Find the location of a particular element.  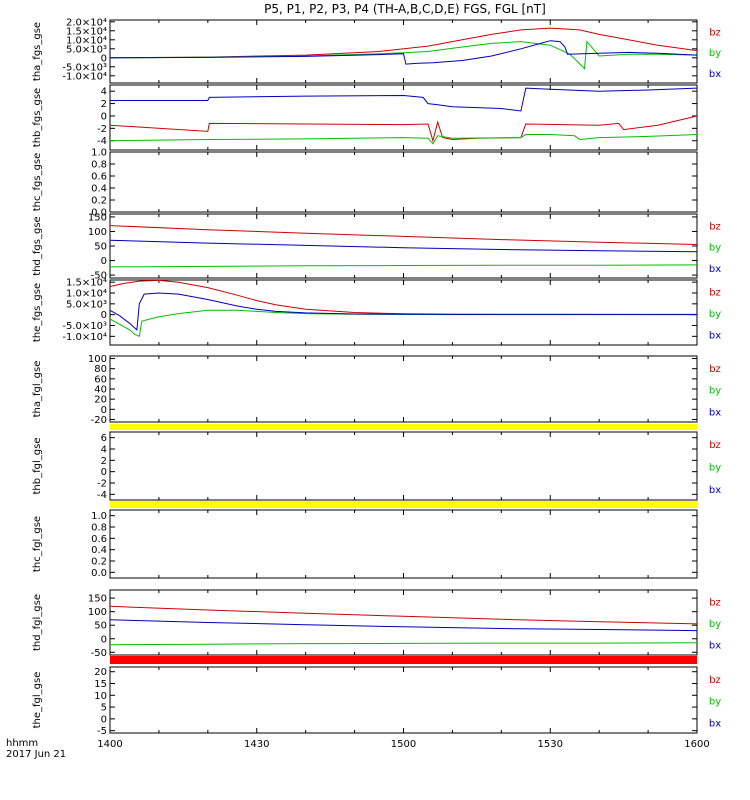

panel-thd_fgs_gse: 150 100 50 0 -50 thd_fgs_gse bz by bx is located at coordinates (376, 246).